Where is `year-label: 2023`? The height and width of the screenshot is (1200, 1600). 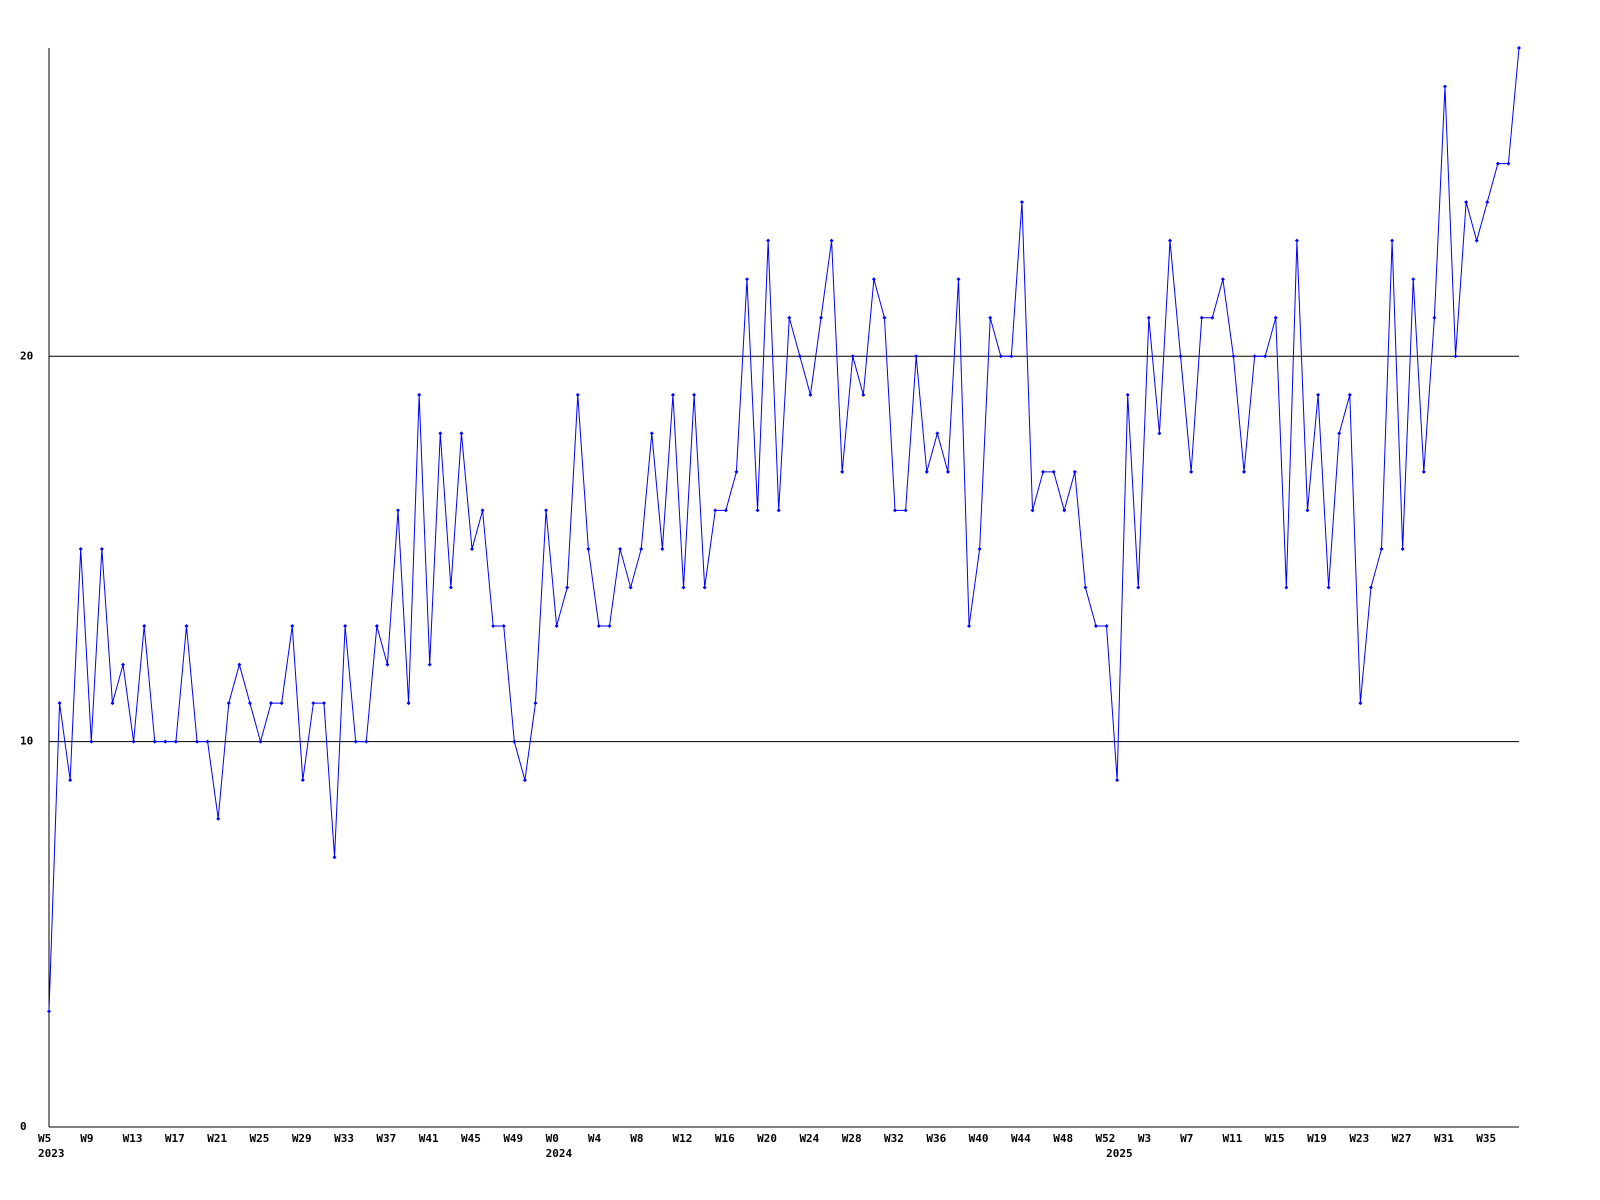
year-label: 2023 is located at coordinates (51, 1153).